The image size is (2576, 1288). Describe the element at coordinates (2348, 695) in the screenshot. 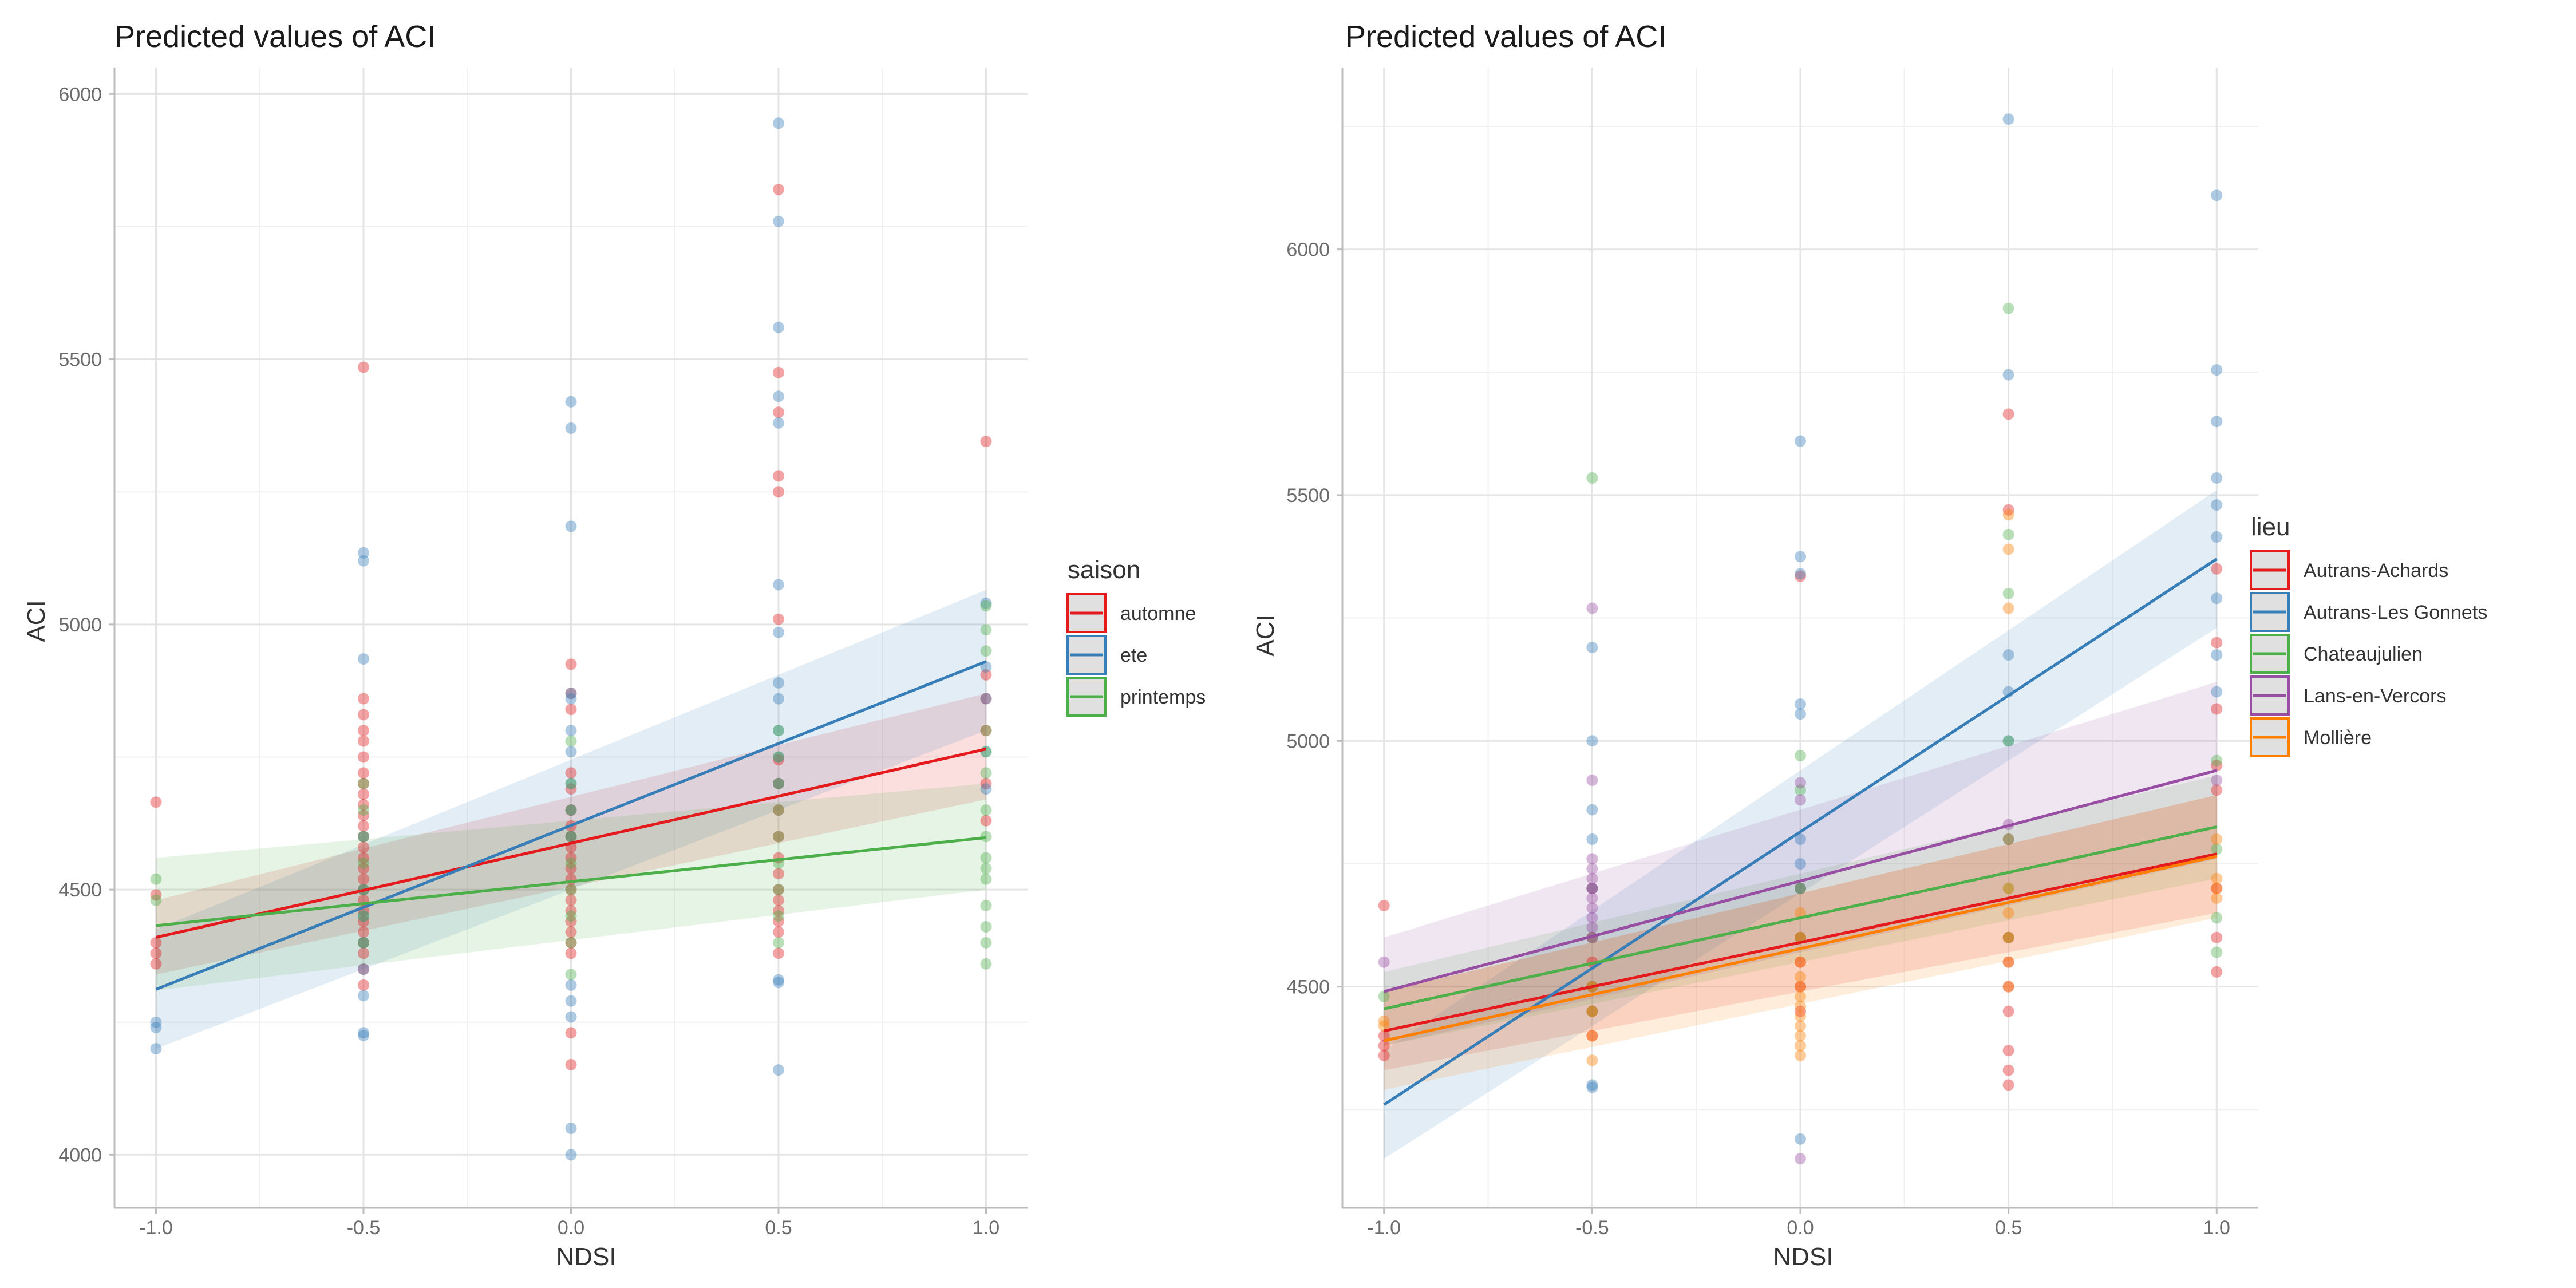

I see `legend-key: Lans-en-Vercors` at that location.